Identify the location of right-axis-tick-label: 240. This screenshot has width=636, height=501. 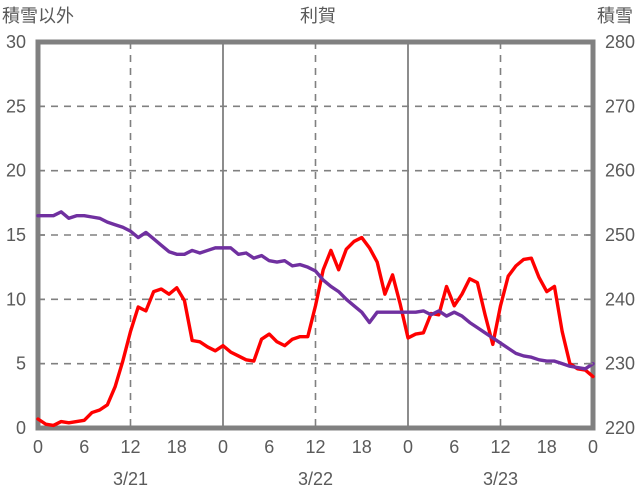
(620, 299).